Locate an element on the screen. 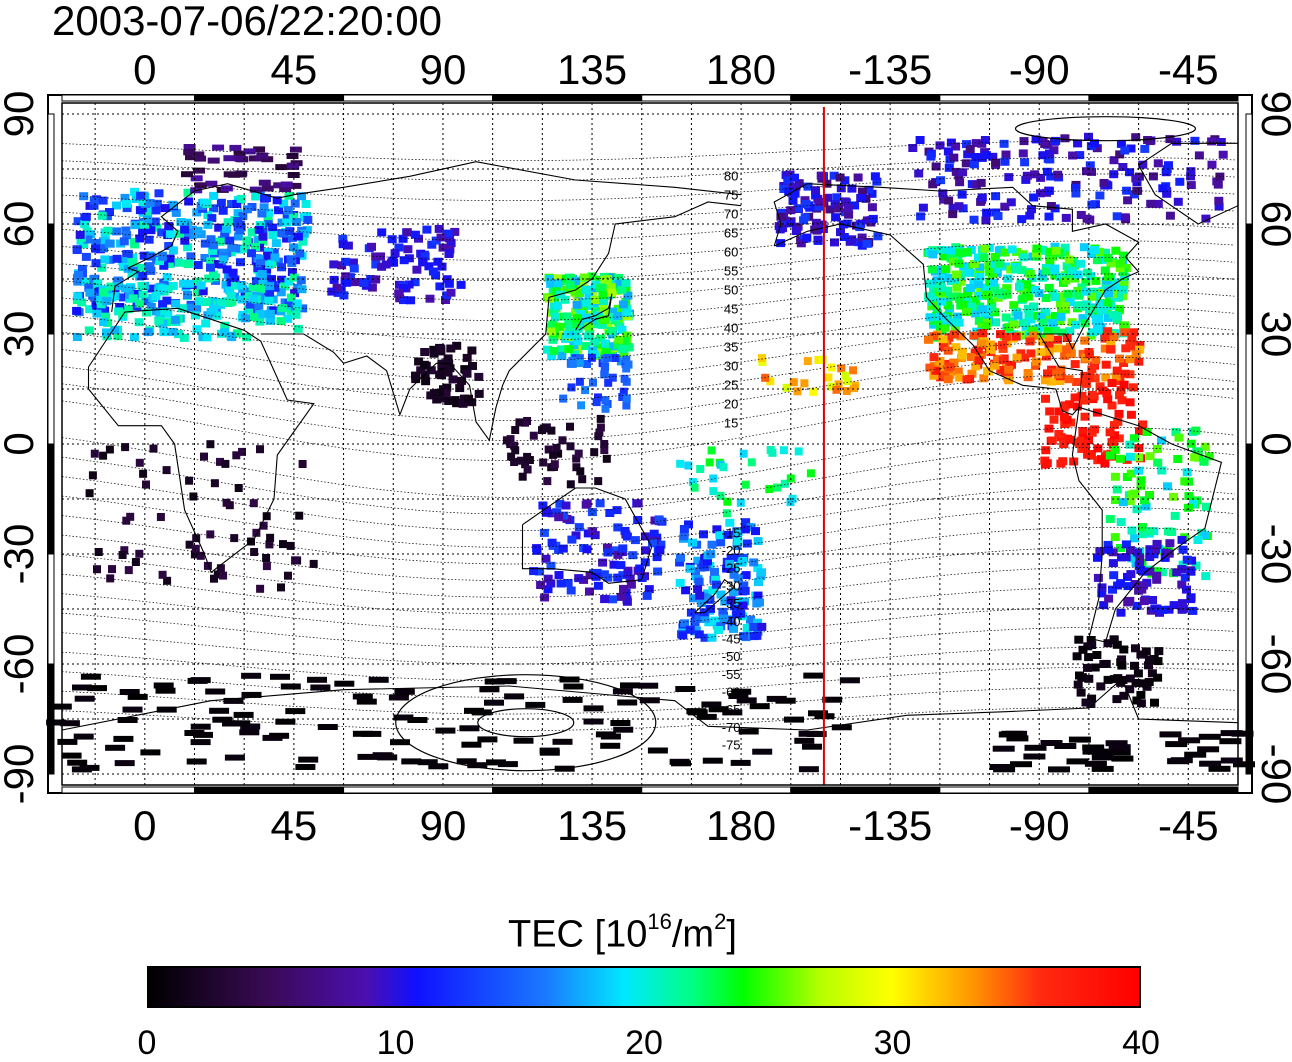 The image size is (1292, 1062). lat-tick-label-right: 30 is located at coordinates (1272, 334).